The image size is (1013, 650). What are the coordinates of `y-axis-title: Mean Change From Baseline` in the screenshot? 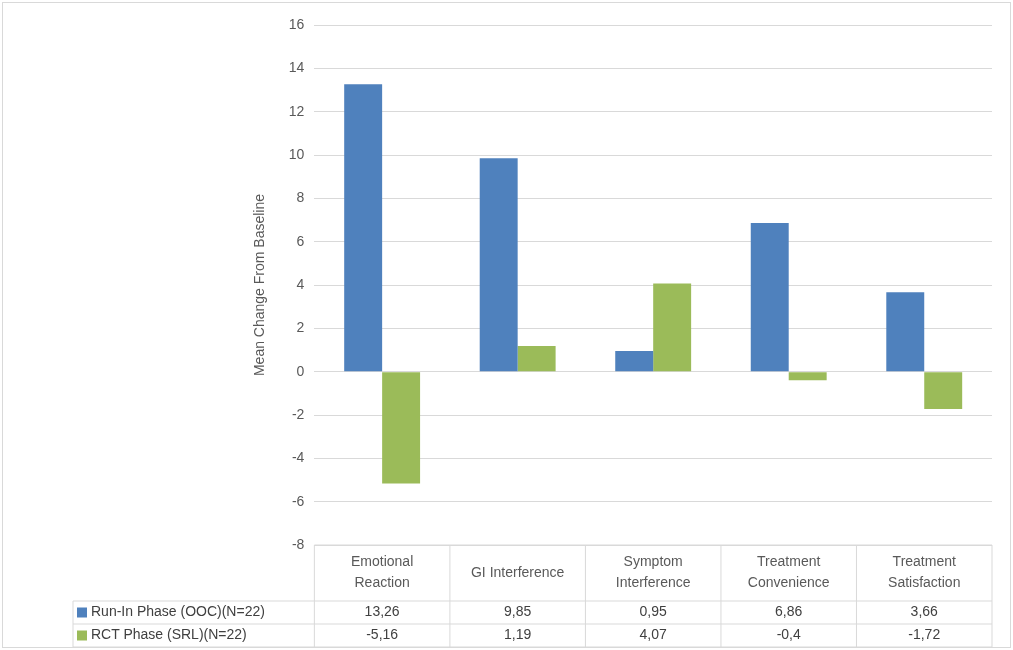 It's located at (259, 285).